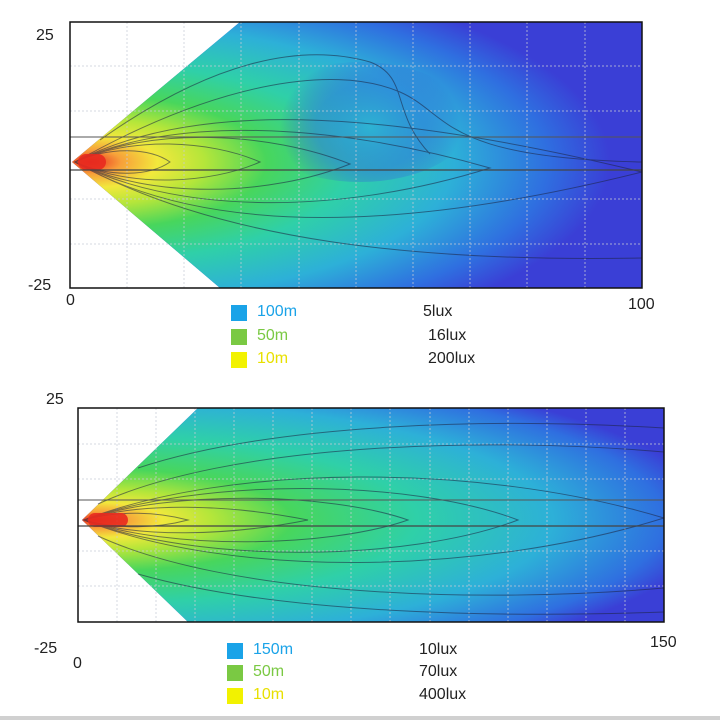 The image size is (720, 720). I want to click on legend-illuminance: 70lux, so click(438, 671).